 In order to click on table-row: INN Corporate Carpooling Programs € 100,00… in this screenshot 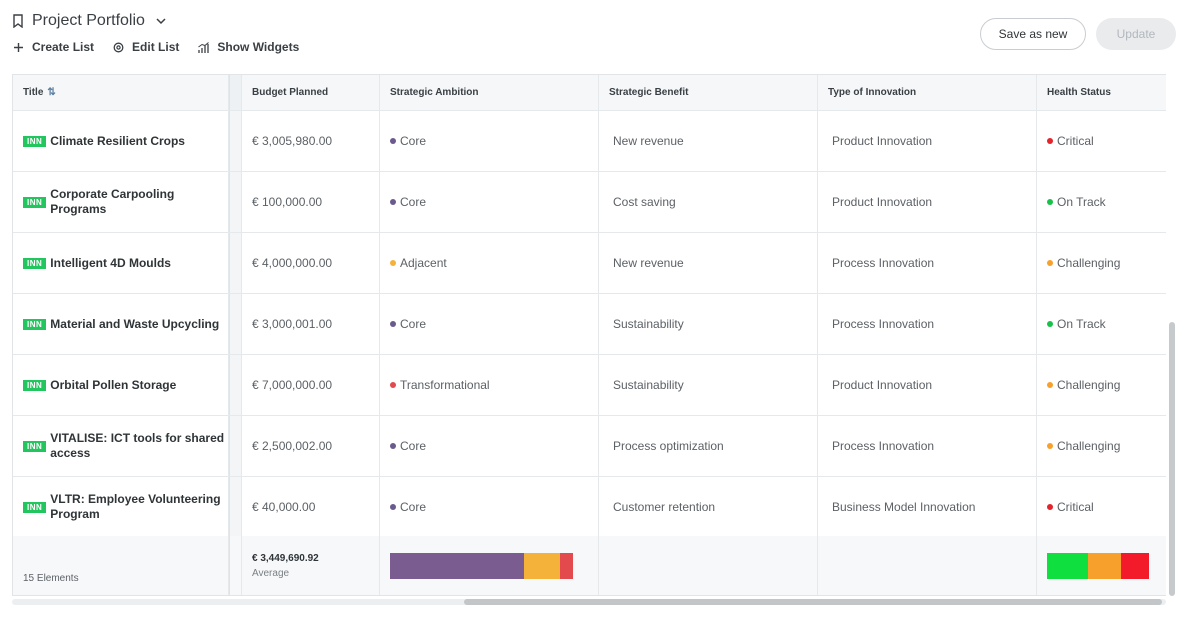, I will do `click(589, 202)`.